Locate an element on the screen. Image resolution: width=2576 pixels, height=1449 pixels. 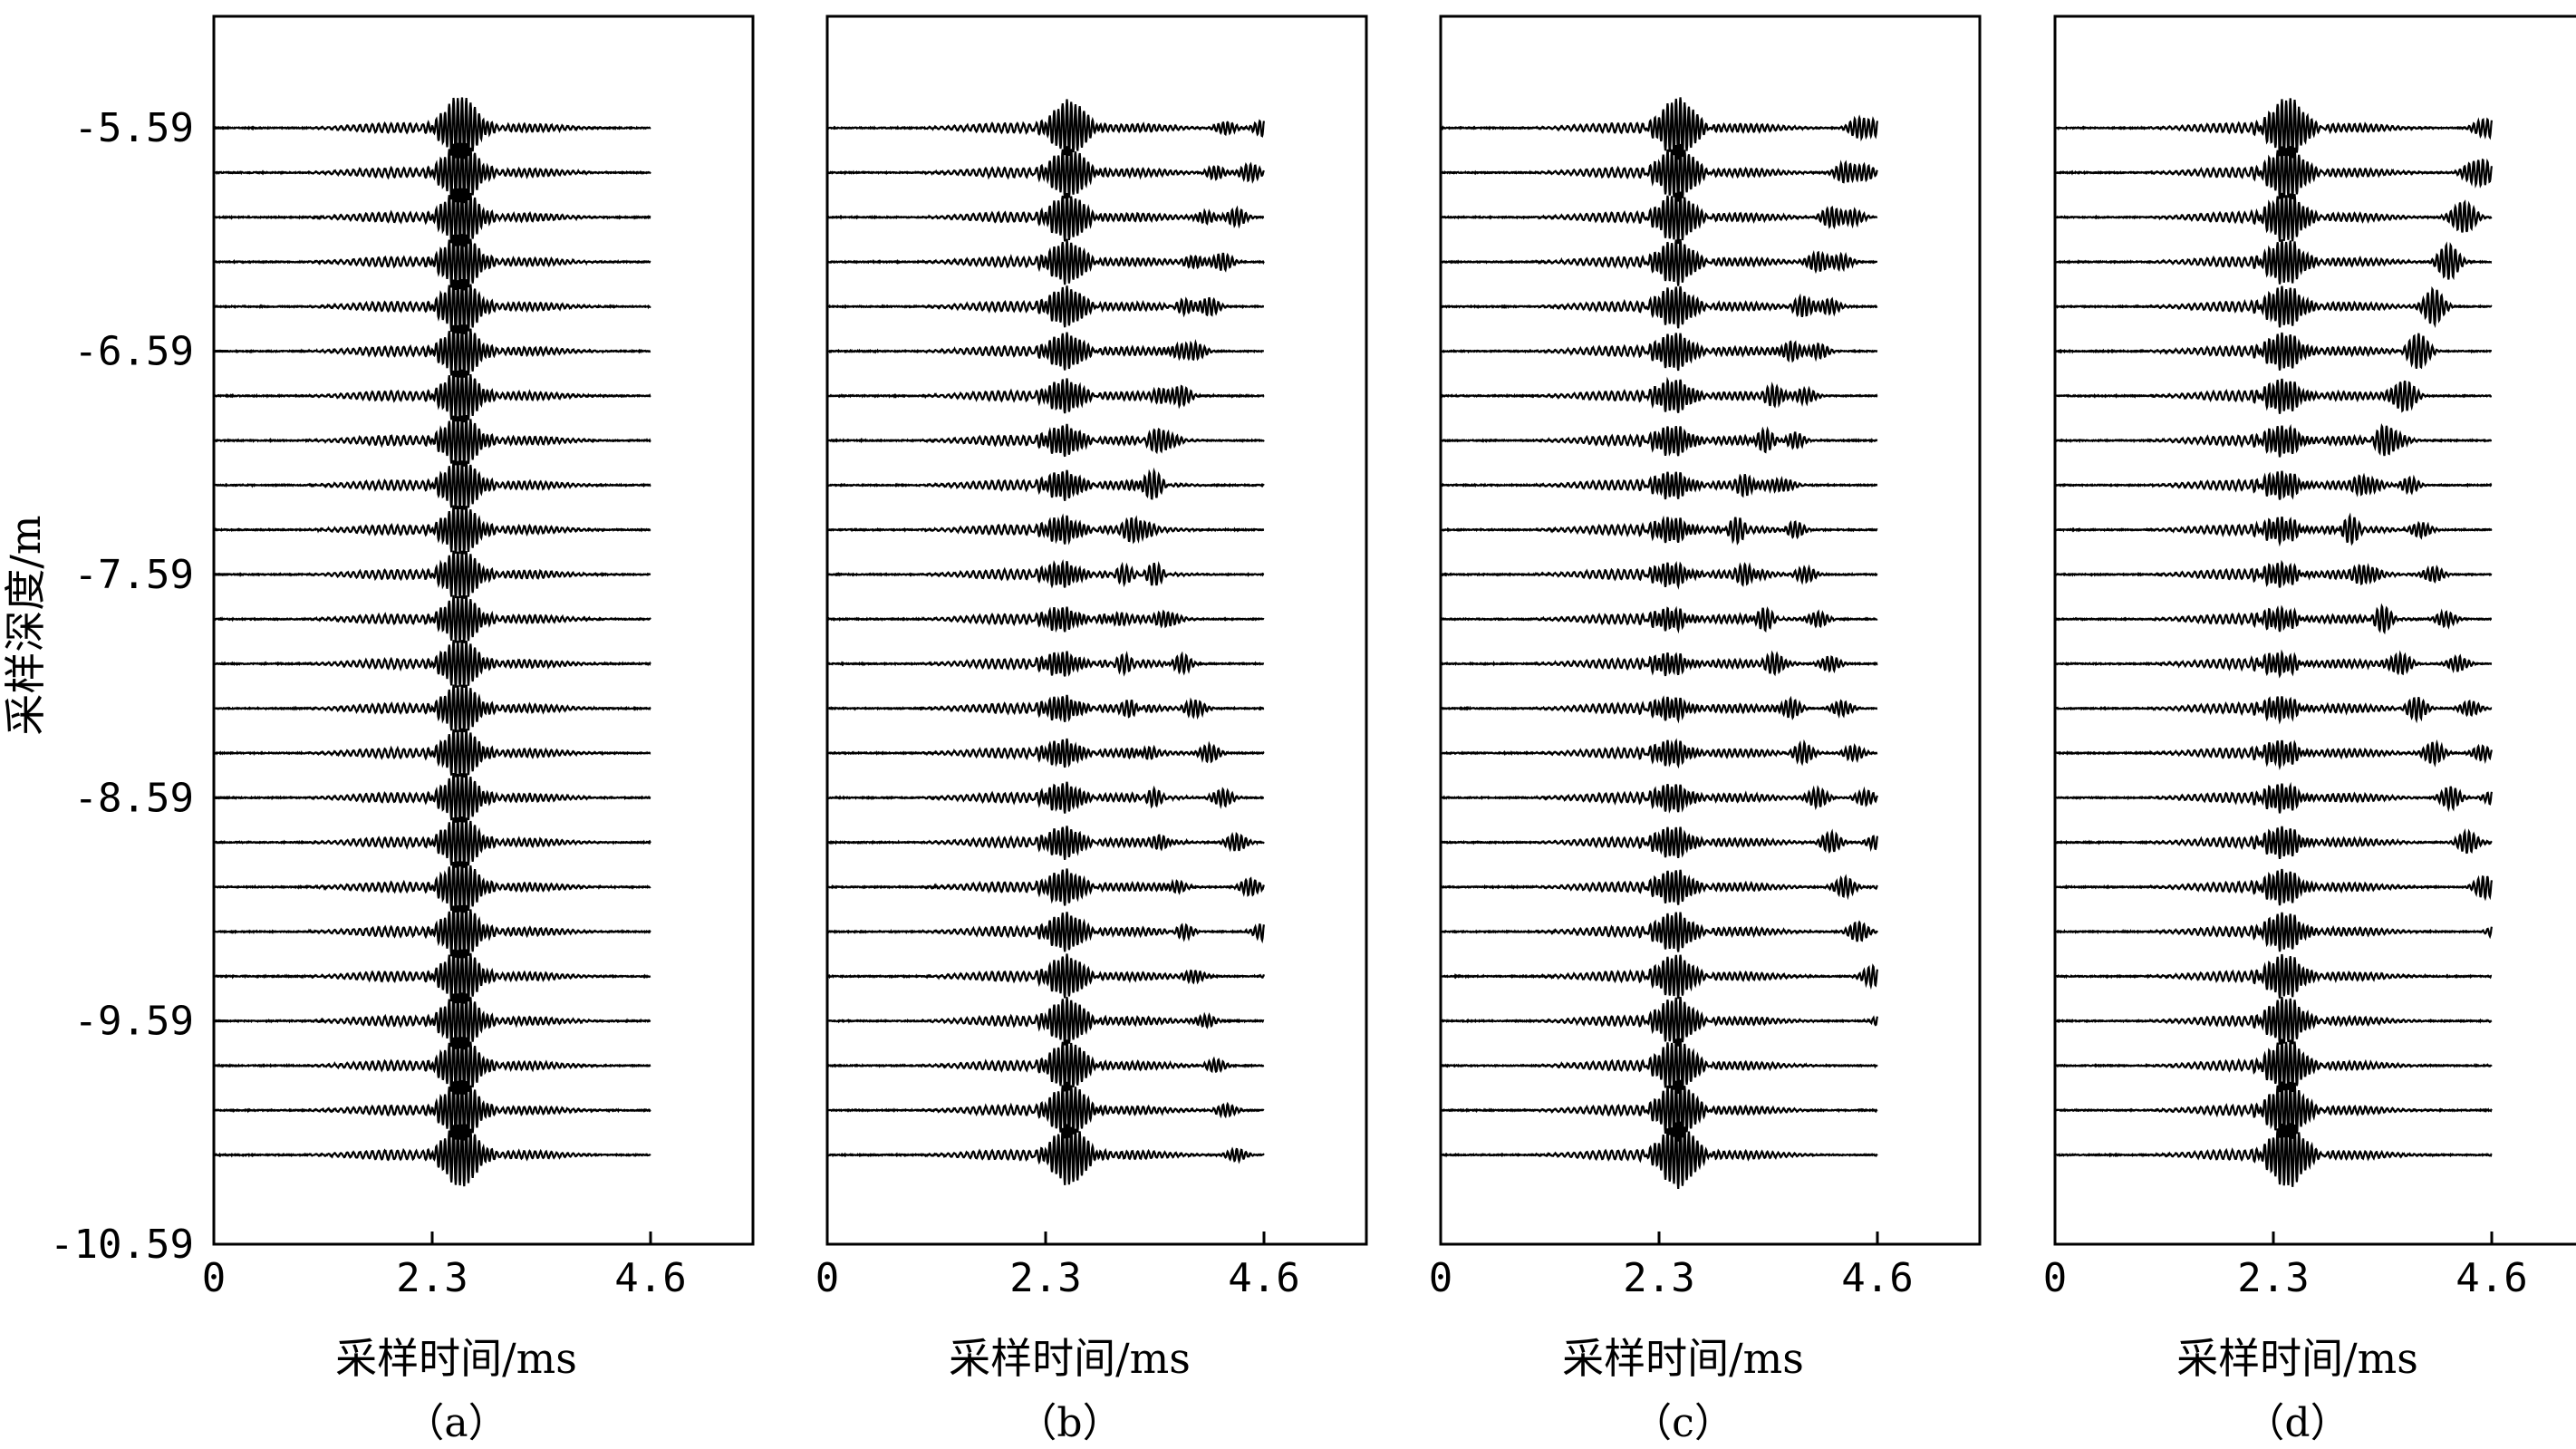
y-tick-label: -7.59 is located at coordinates (134, 575).